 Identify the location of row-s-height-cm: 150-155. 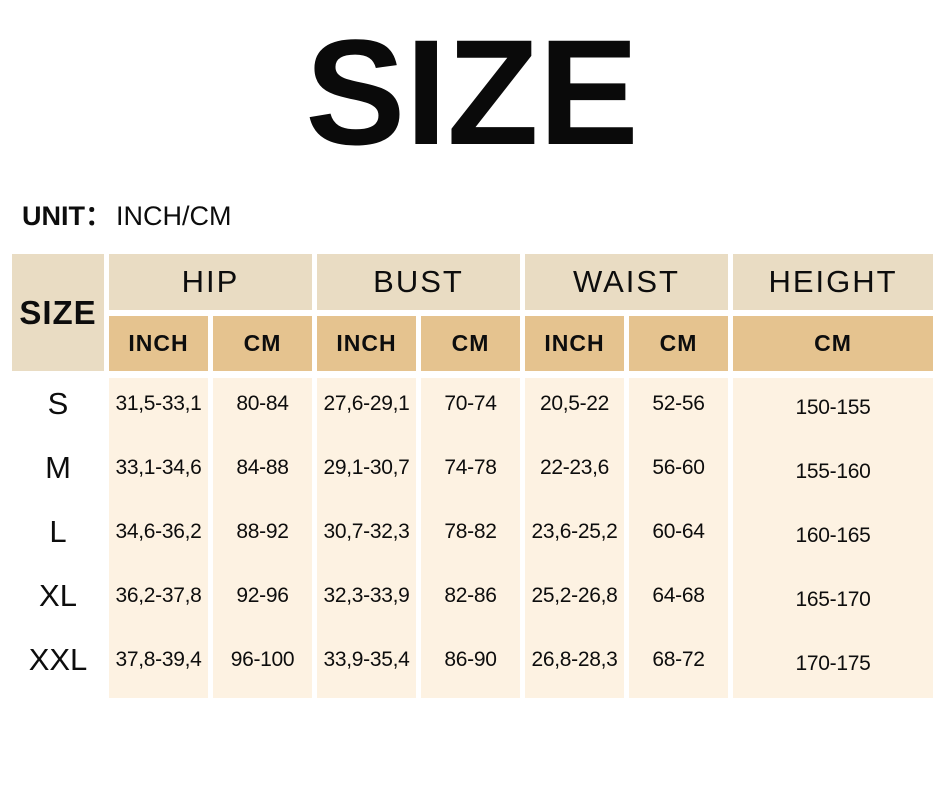
(833, 410).